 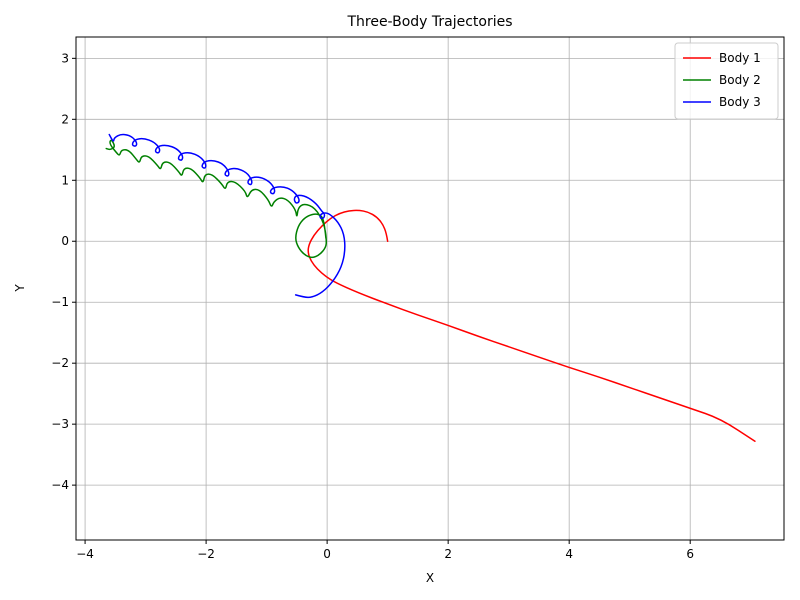 What do you see at coordinates (448, 554) in the screenshot?
I see `x-tick-label: 2` at bounding box center [448, 554].